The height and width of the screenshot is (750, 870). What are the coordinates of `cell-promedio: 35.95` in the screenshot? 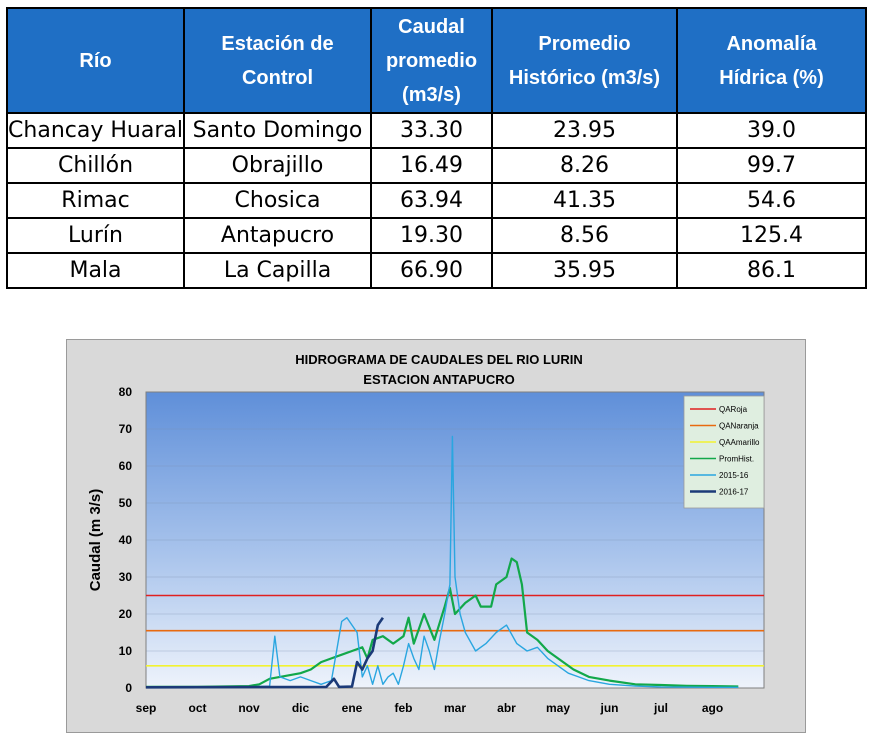 It's located at (584, 270).